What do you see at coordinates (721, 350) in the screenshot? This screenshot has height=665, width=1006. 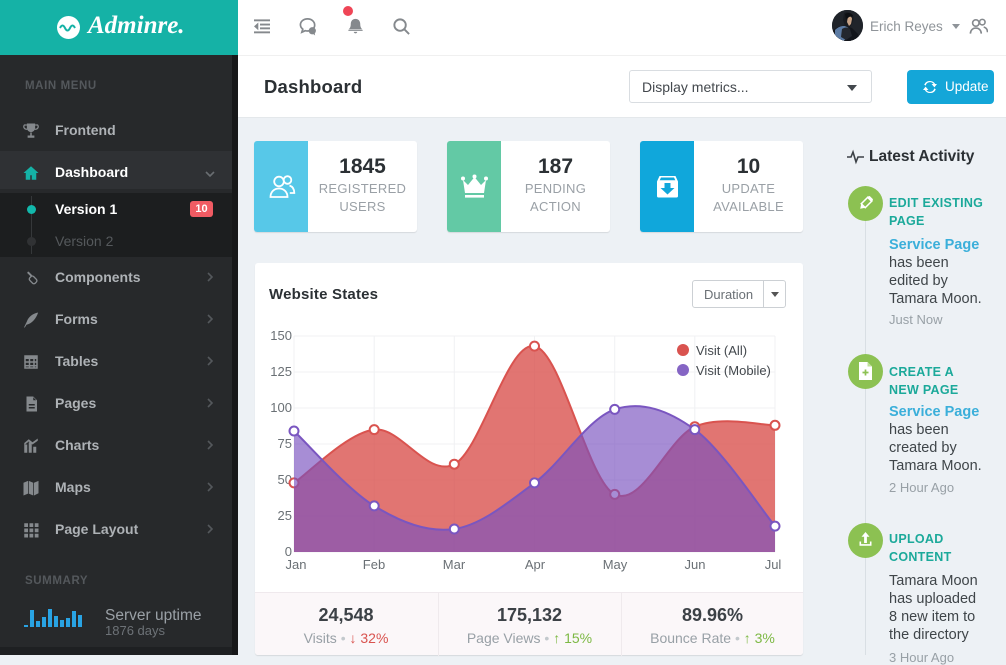 I see `svg-text: Visit (All)` at bounding box center [721, 350].